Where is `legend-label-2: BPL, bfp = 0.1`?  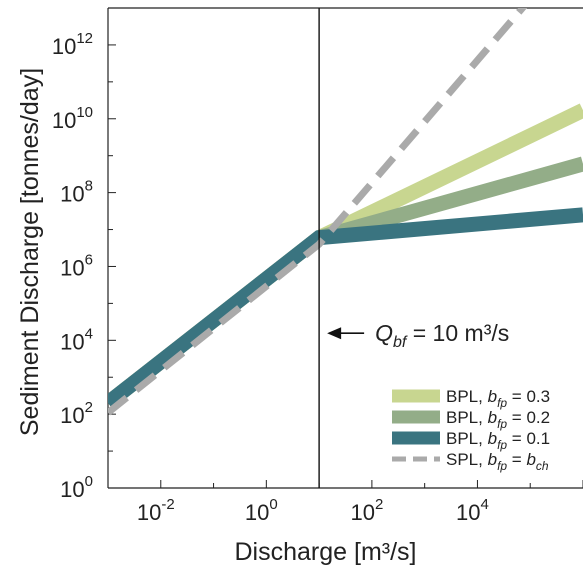
legend-label-2: BPL, bfp = 0.1 is located at coordinates (498, 440).